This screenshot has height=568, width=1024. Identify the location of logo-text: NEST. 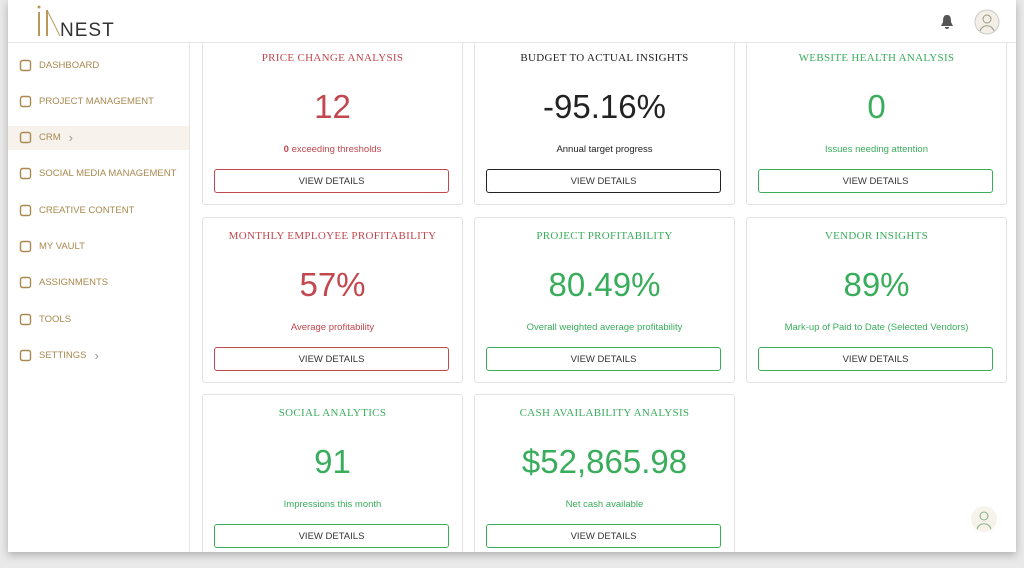
(87, 30).